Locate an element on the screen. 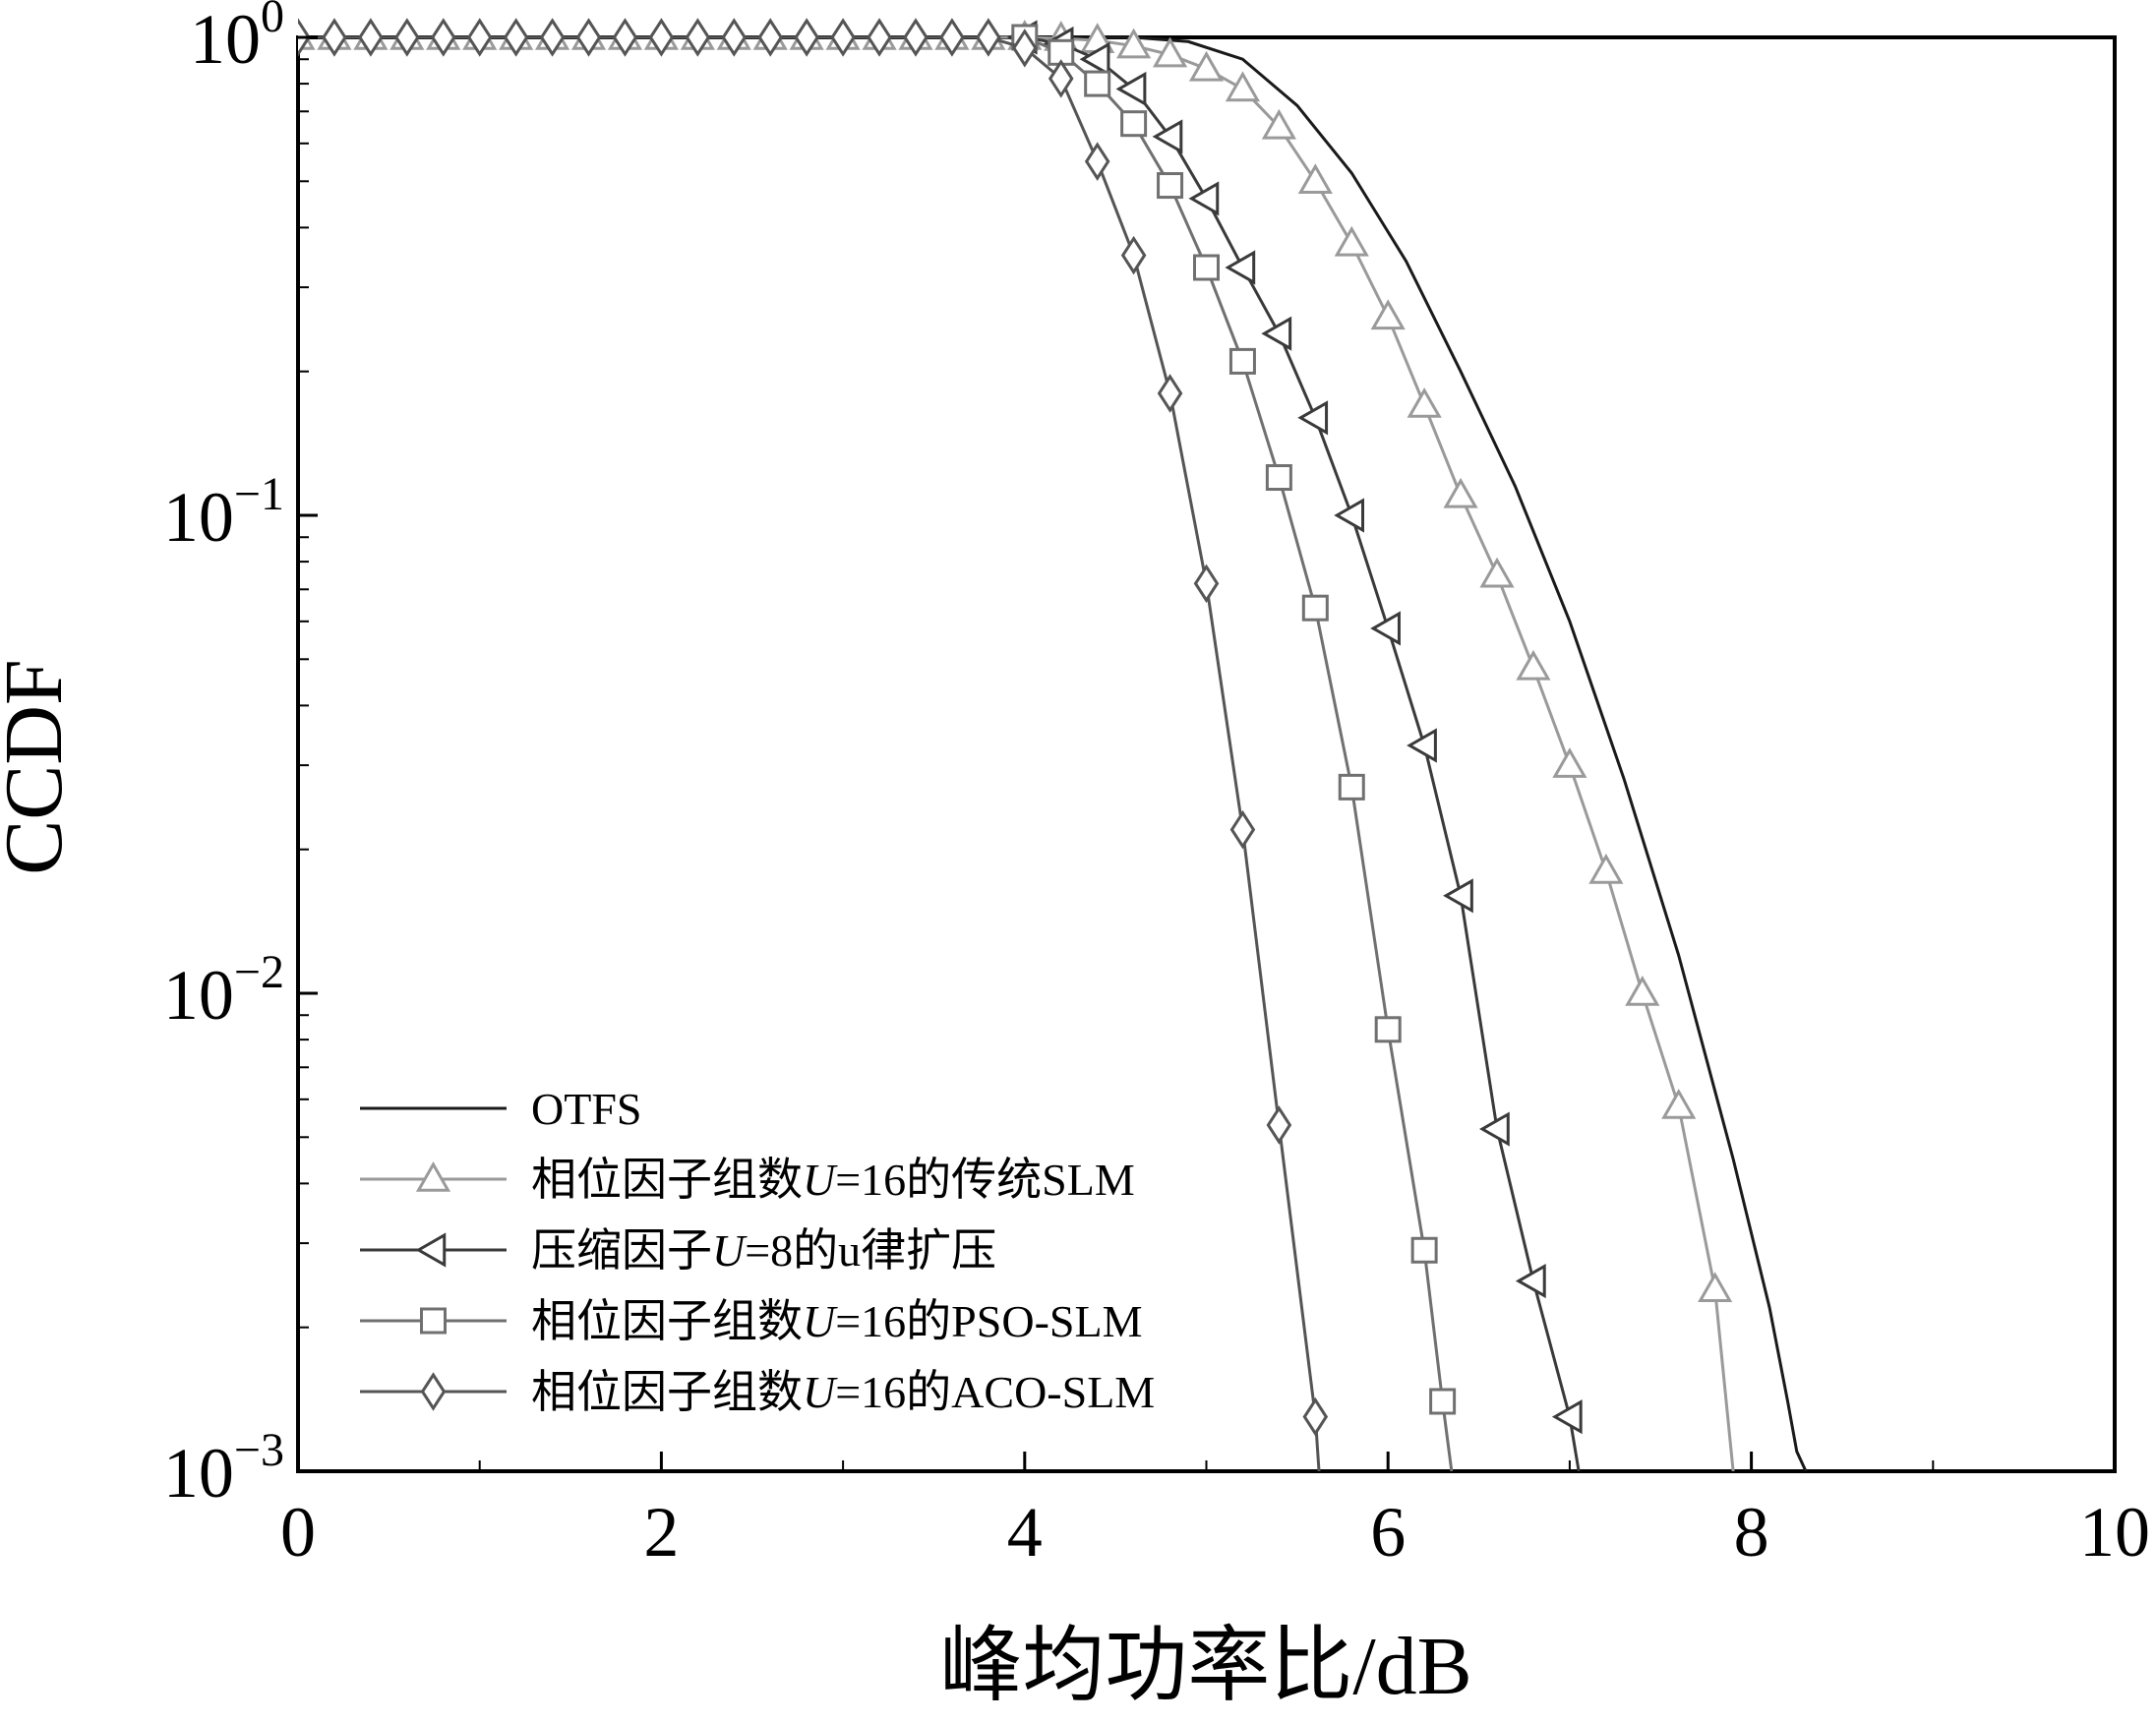 The height and width of the screenshot is (1723, 2156). x-tick-label: 6 is located at coordinates (1388, 1532).